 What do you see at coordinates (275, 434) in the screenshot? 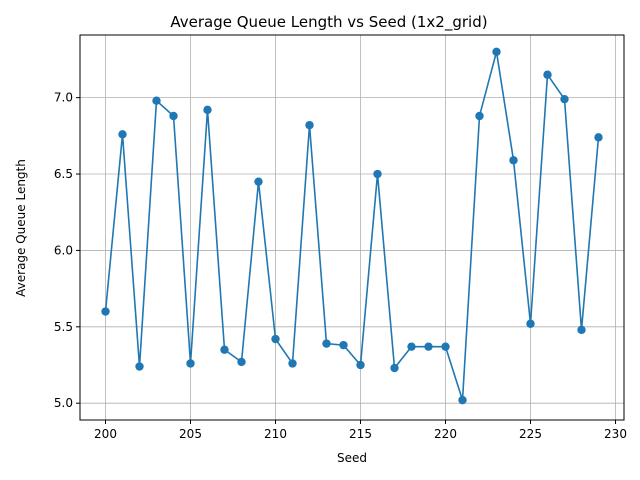
I see `x-tick-label: 210` at bounding box center [275, 434].